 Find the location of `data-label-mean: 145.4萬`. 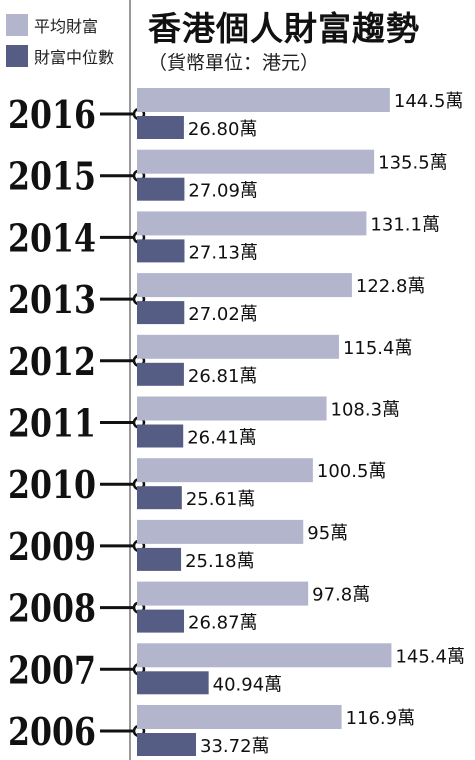

data-label-mean: 145.4萬 is located at coordinates (430, 656).